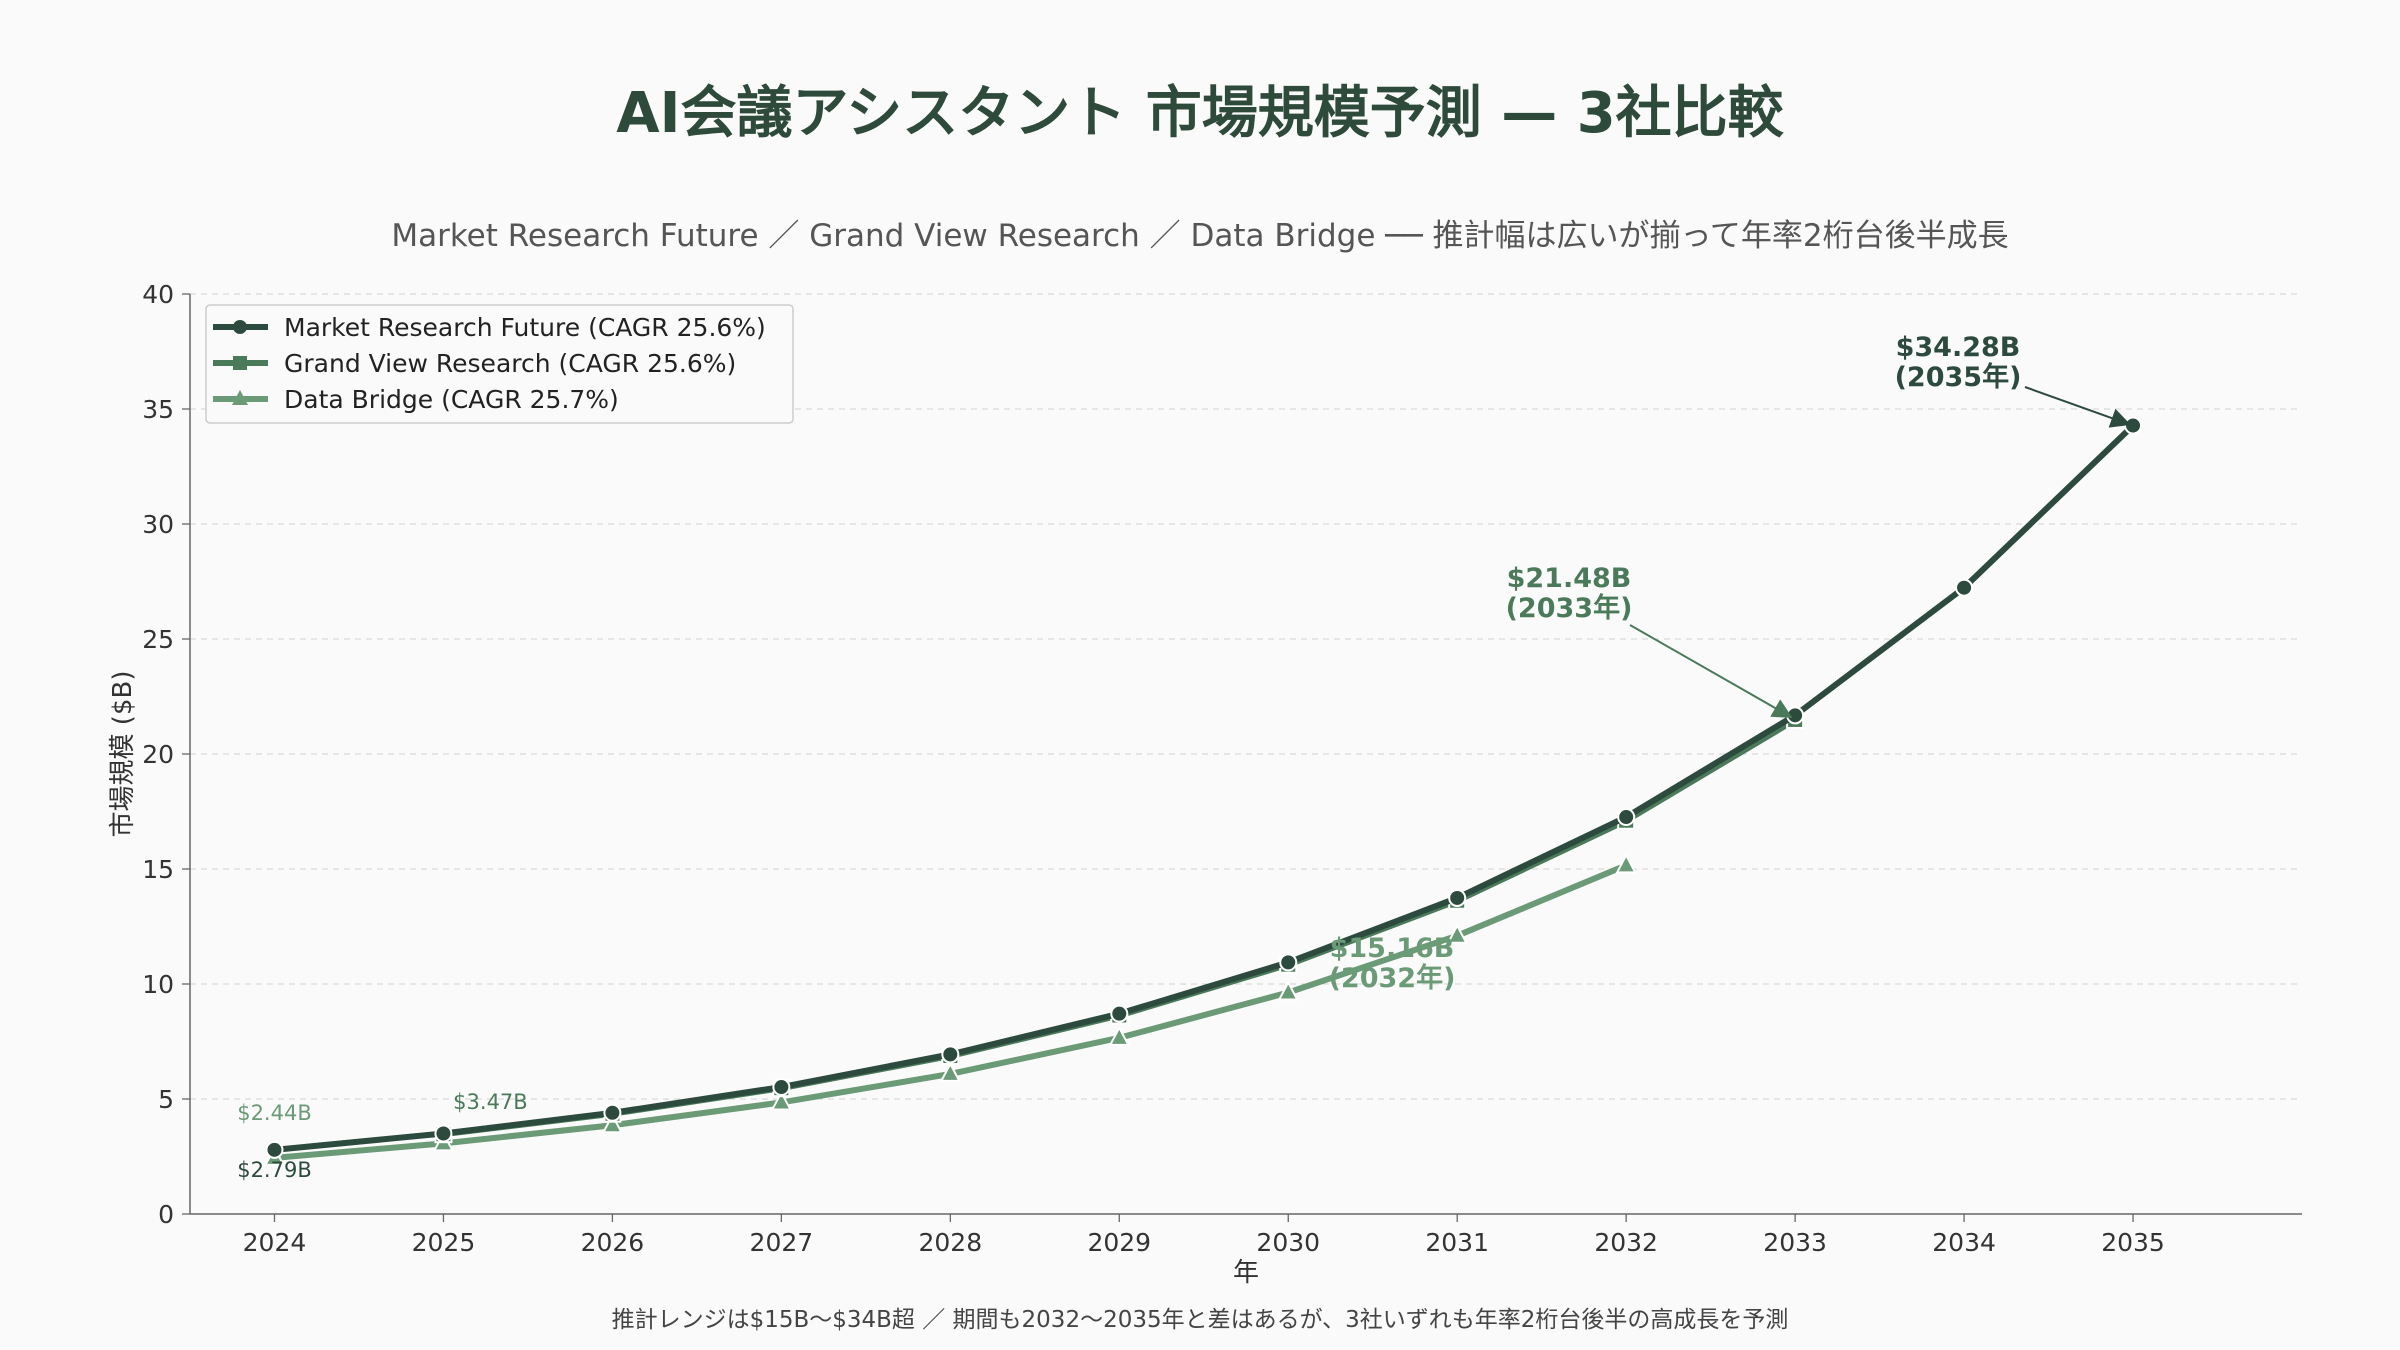 This screenshot has height=1350, width=2400. I want to click on y-tick-label: 5, so click(166, 1099).